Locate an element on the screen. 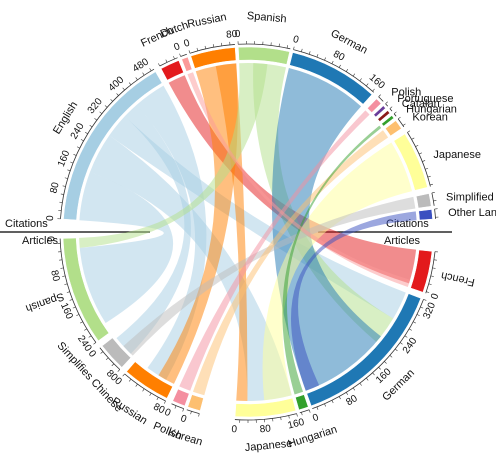 The width and height of the screenshot is (496, 464). language-label: Catalan is located at coordinates (421, 104).